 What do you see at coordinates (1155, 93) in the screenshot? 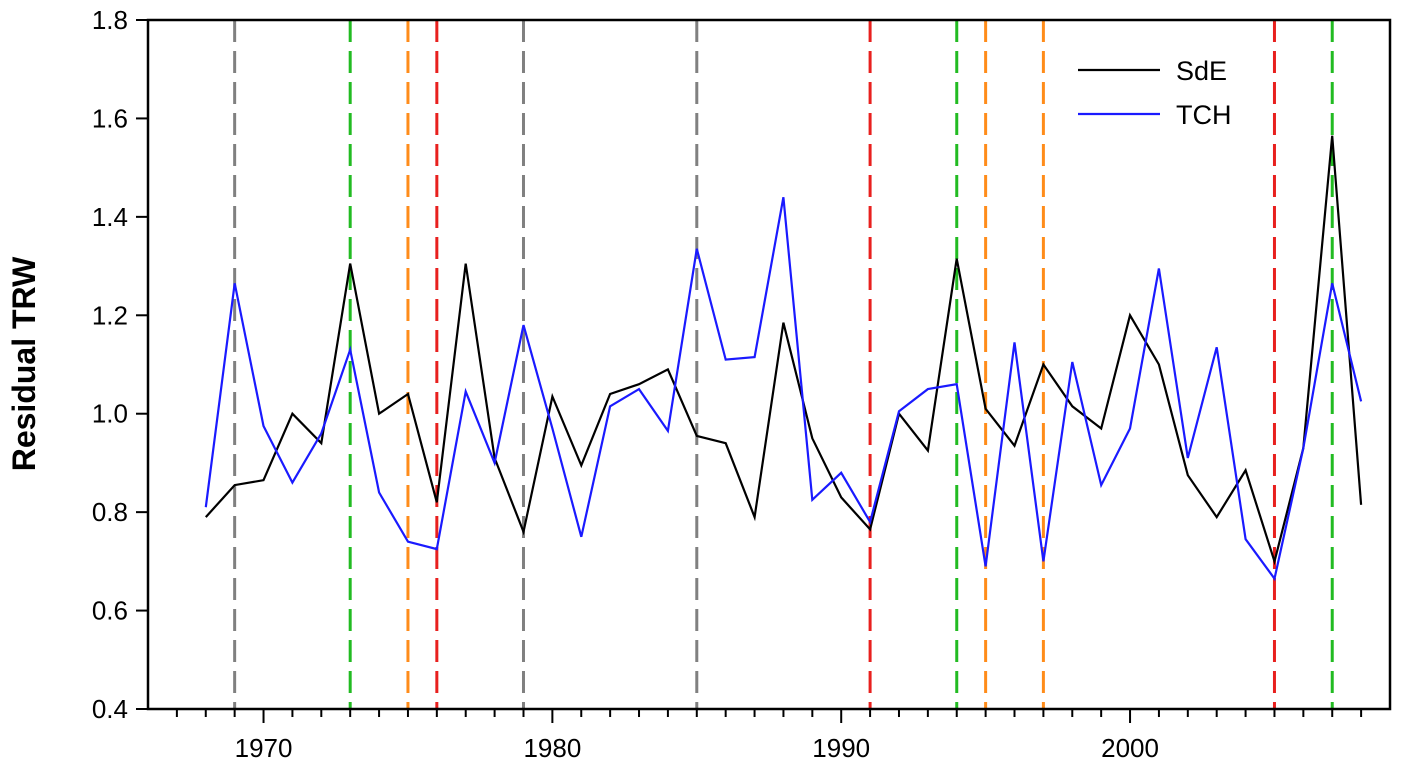
I see `legend: SdE TCH` at bounding box center [1155, 93].